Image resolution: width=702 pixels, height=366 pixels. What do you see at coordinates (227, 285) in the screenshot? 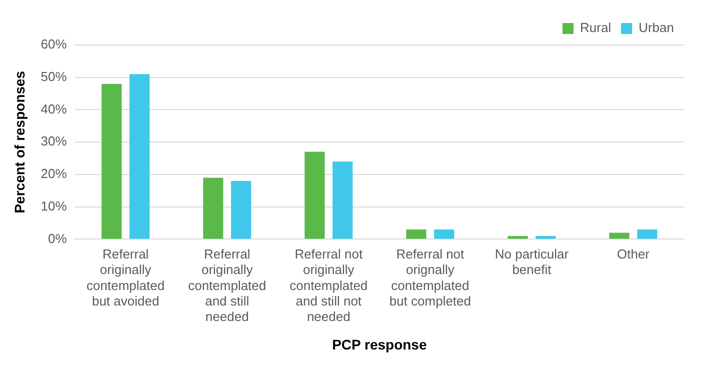
I see `x-tick-label: Referral originally contemplated and still needed` at bounding box center [227, 285].